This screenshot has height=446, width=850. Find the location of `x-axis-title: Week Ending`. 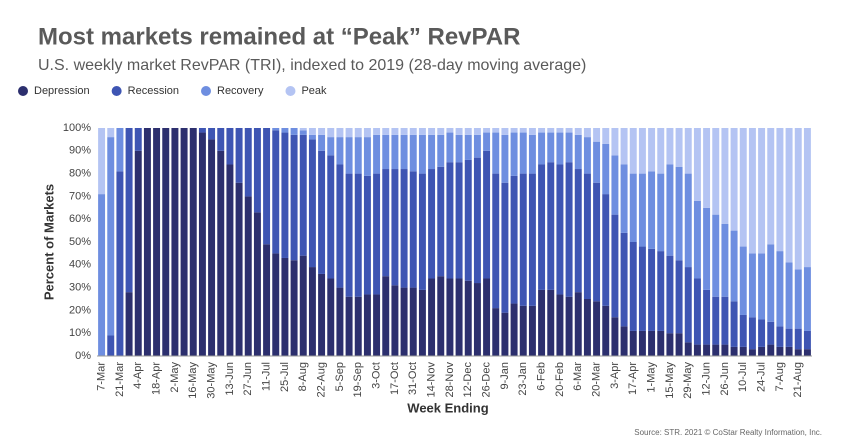

x-axis-title: Week Ending is located at coordinates (447, 407).